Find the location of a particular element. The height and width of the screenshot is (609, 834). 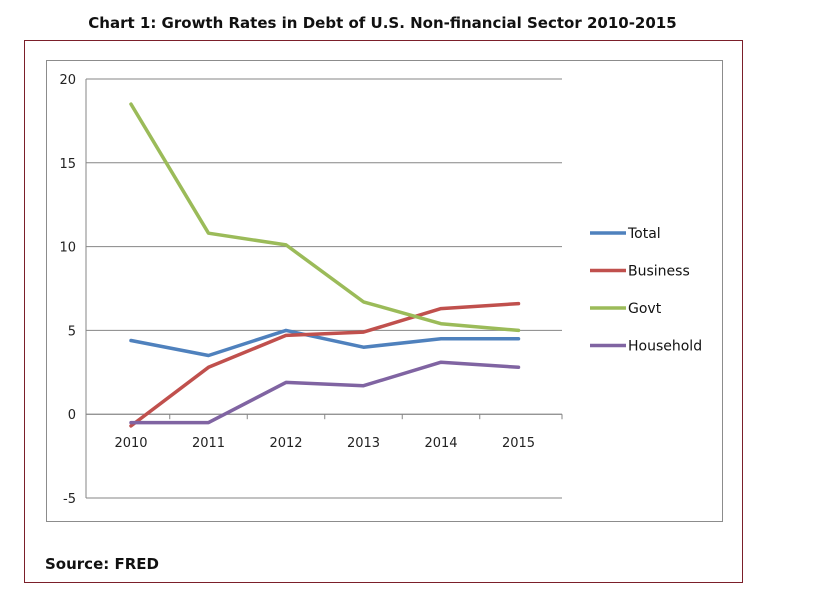

x-tick-label-2015: 2015 is located at coordinates (518, 443).